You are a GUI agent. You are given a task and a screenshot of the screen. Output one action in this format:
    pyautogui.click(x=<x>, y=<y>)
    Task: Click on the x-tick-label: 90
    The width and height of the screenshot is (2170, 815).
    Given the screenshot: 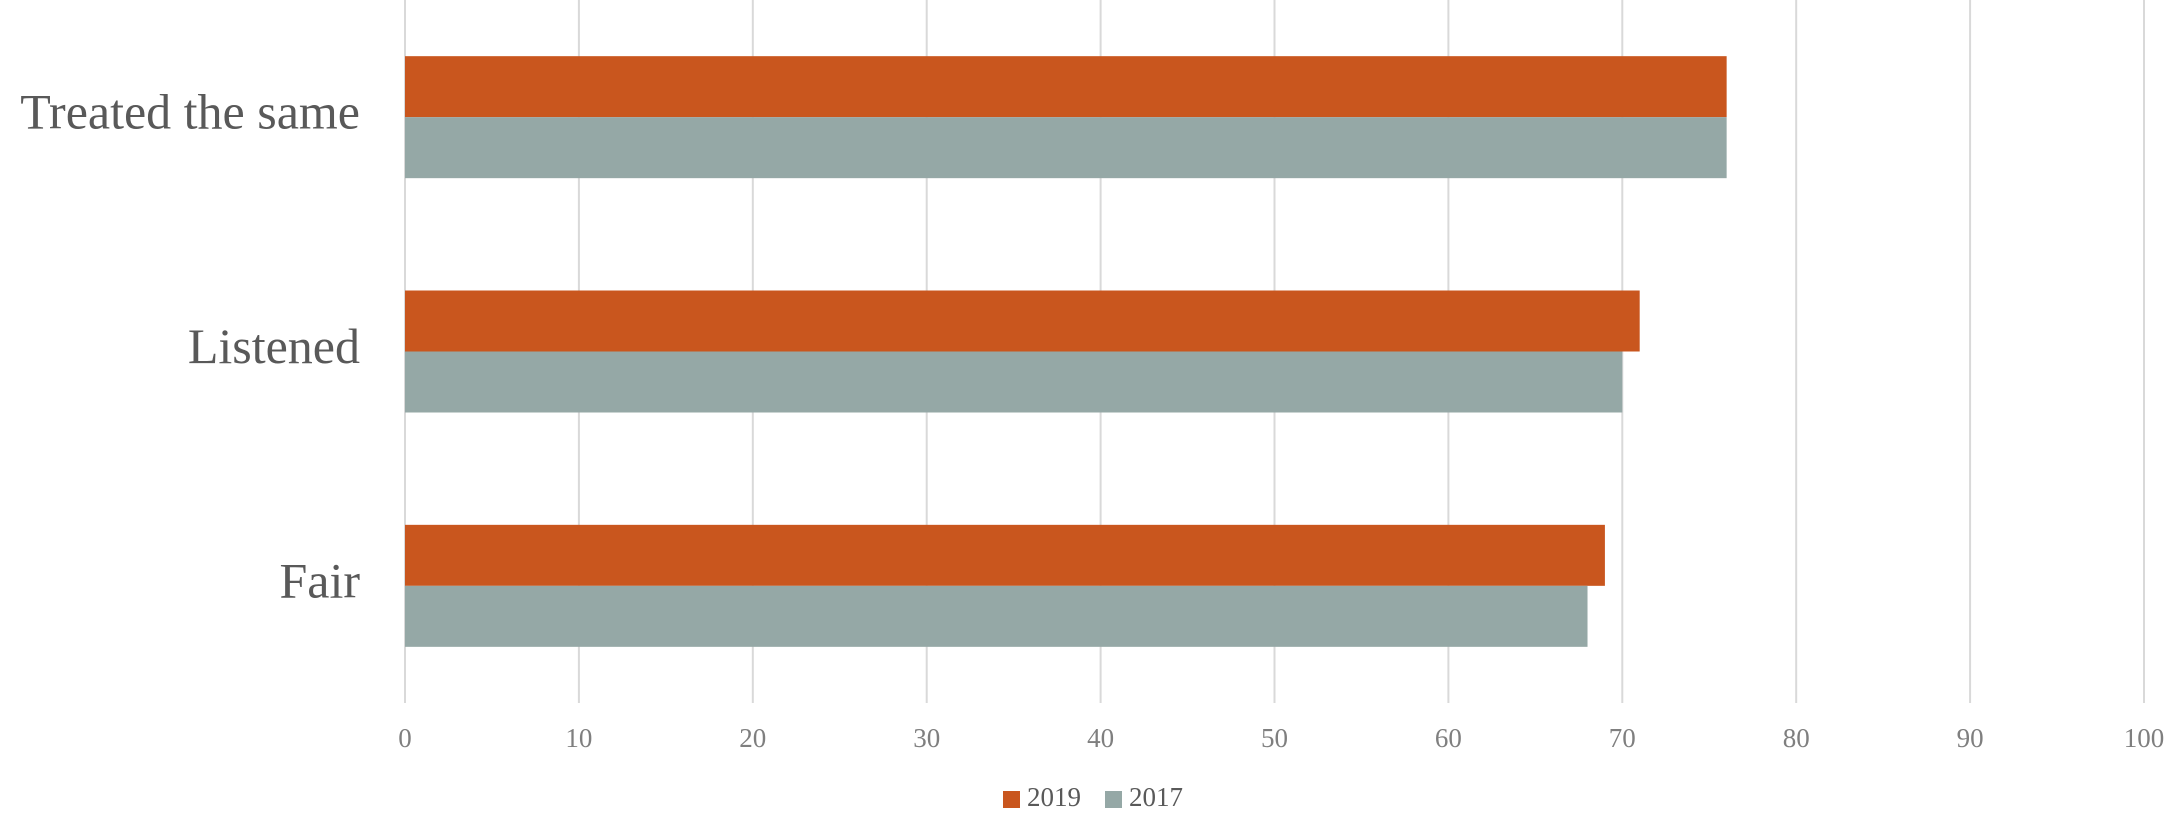 What is the action you would take?
    pyautogui.click(x=1970, y=738)
    